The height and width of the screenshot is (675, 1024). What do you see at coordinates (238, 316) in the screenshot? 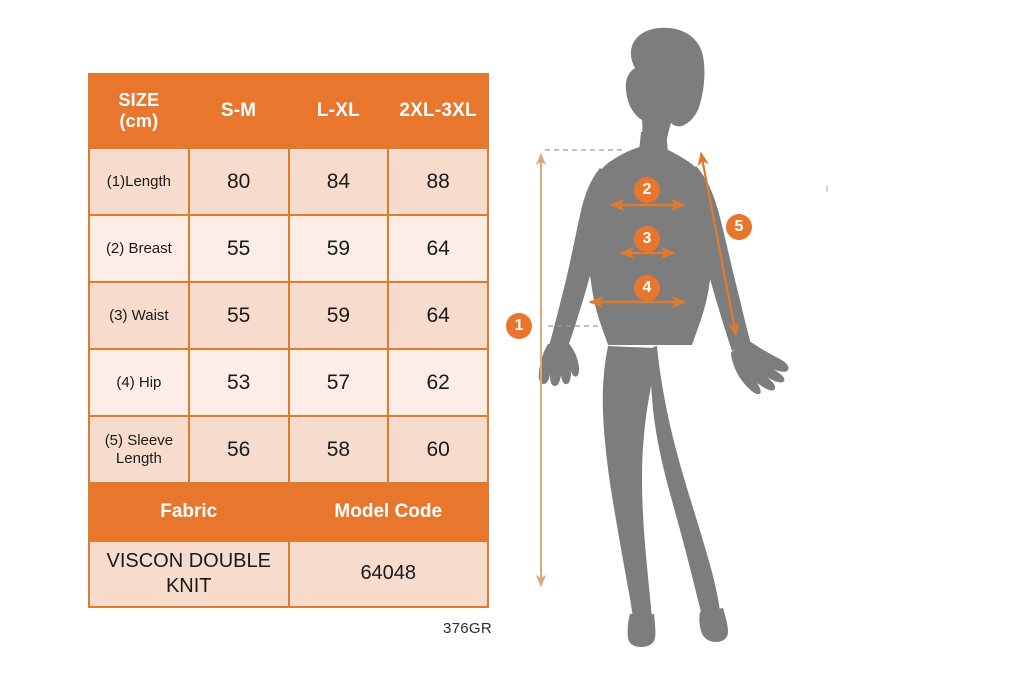
I see `cell-waist-sm: 55` at bounding box center [238, 316].